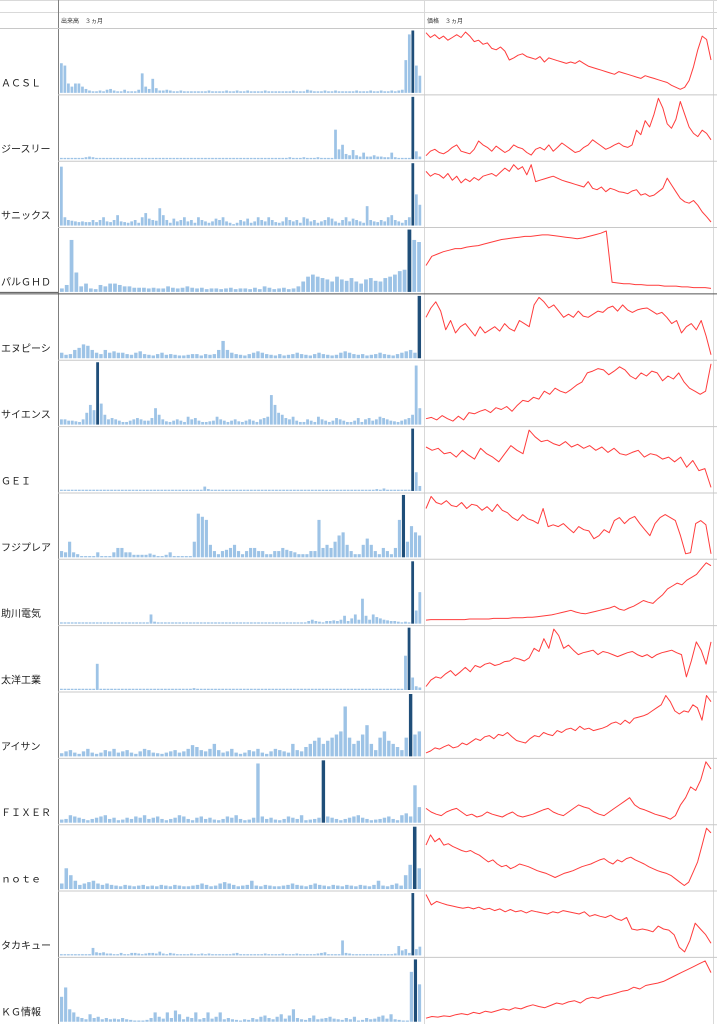 The image size is (717, 1024). What do you see at coordinates (568, 525) in the screenshot?
I see `price-line` at bounding box center [568, 525].